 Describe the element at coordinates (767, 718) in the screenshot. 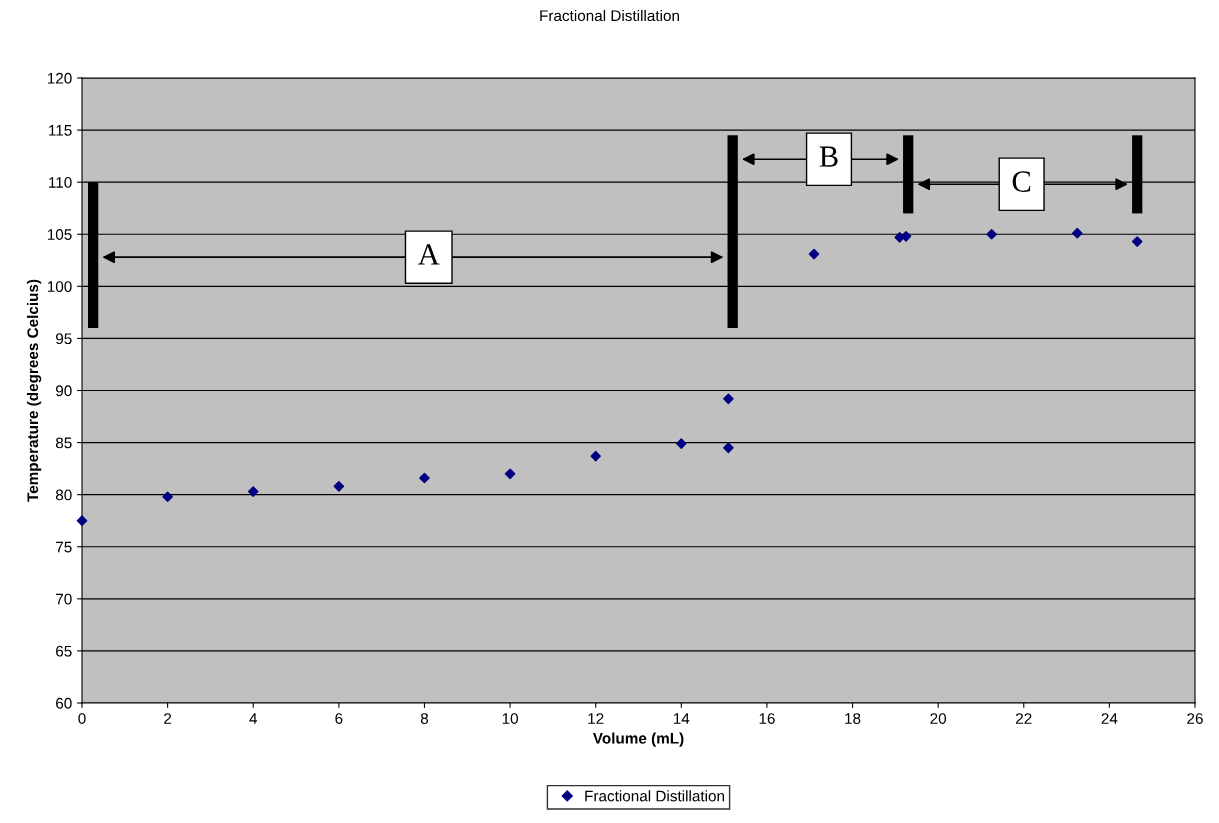

I see `x-tick-label: 16` at that location.